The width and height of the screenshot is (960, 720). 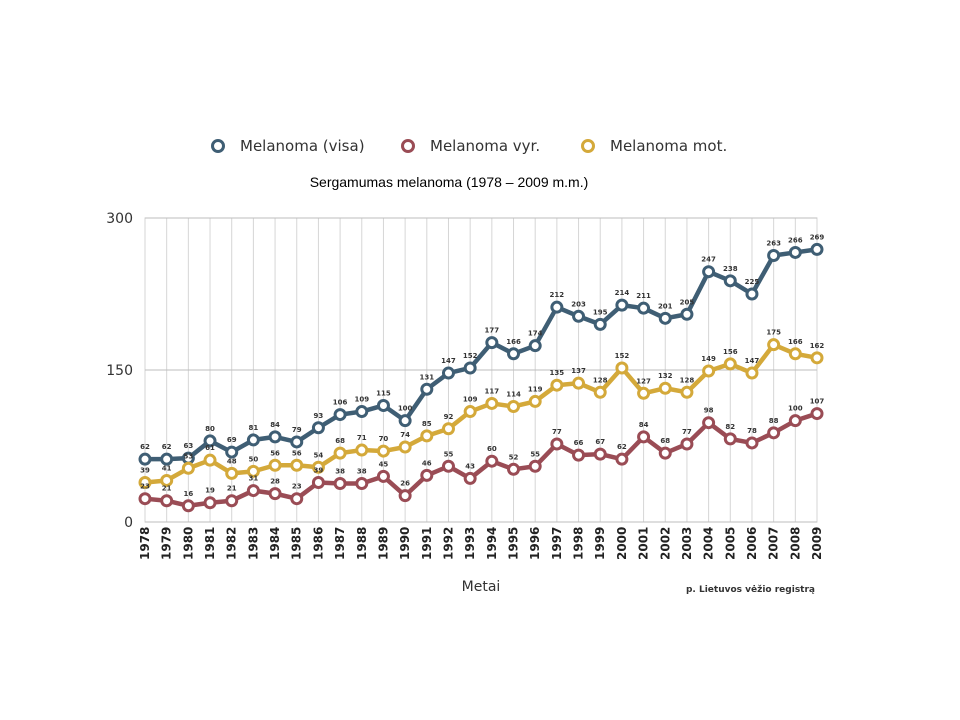 I want to click on data-label: 71, so click(x=362, y=438).